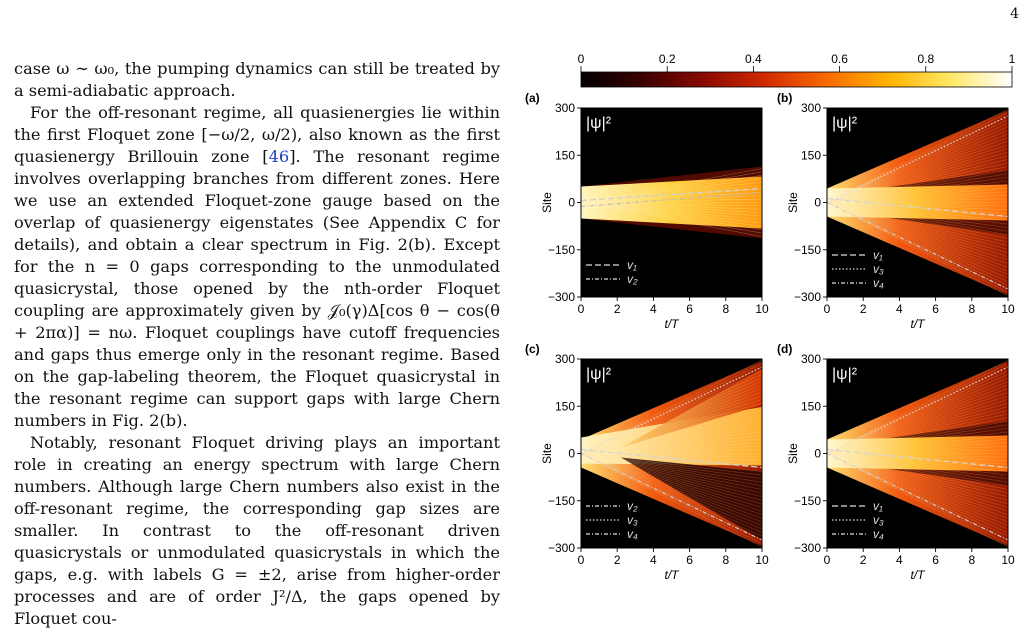 The height and width of the screenshot is (632, 1029). What do you see at coordinates (784, 349) in the screenshot?
I see `panel-label: (d)` at bounding box center [784, 349].